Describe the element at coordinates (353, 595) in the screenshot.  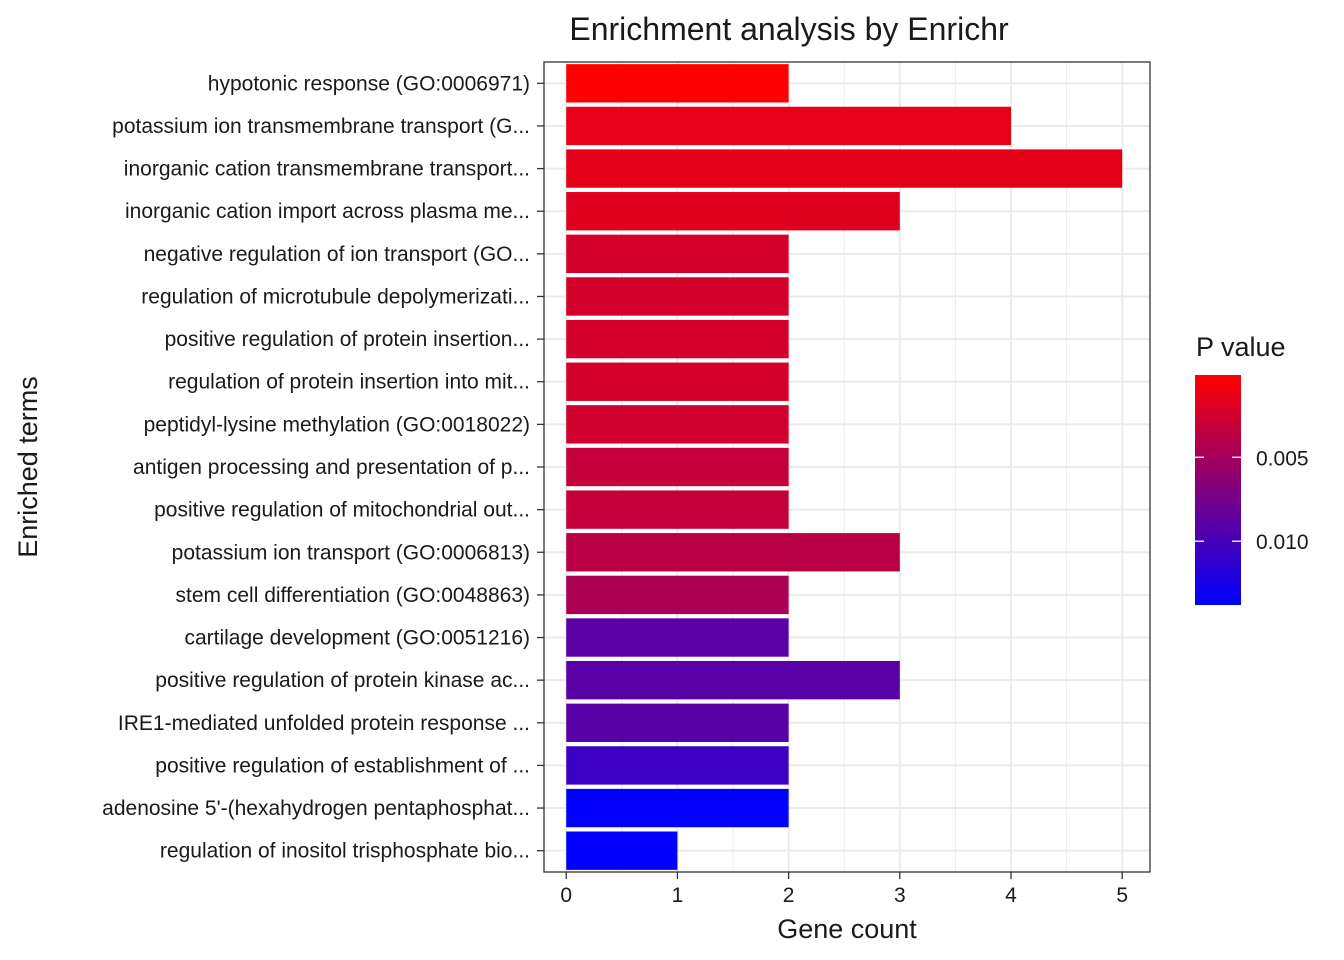
I see `y-tick-label: stem cell differentiation (GO:0048863)` at that location.